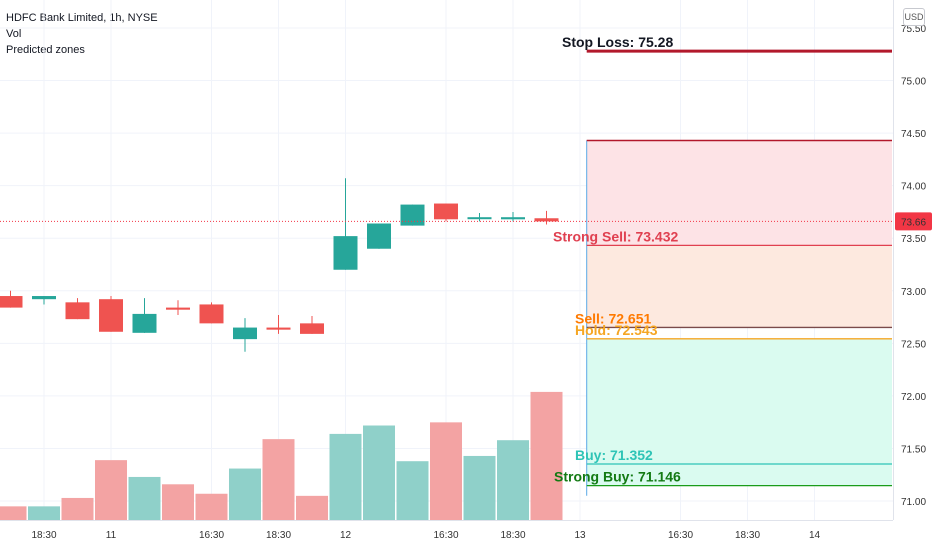 The width and height of the screenshot is (932, 550). Describe the element at coordinates (913, 187) in the screenshot. I see `price-tick-label: 74.00` at that location.